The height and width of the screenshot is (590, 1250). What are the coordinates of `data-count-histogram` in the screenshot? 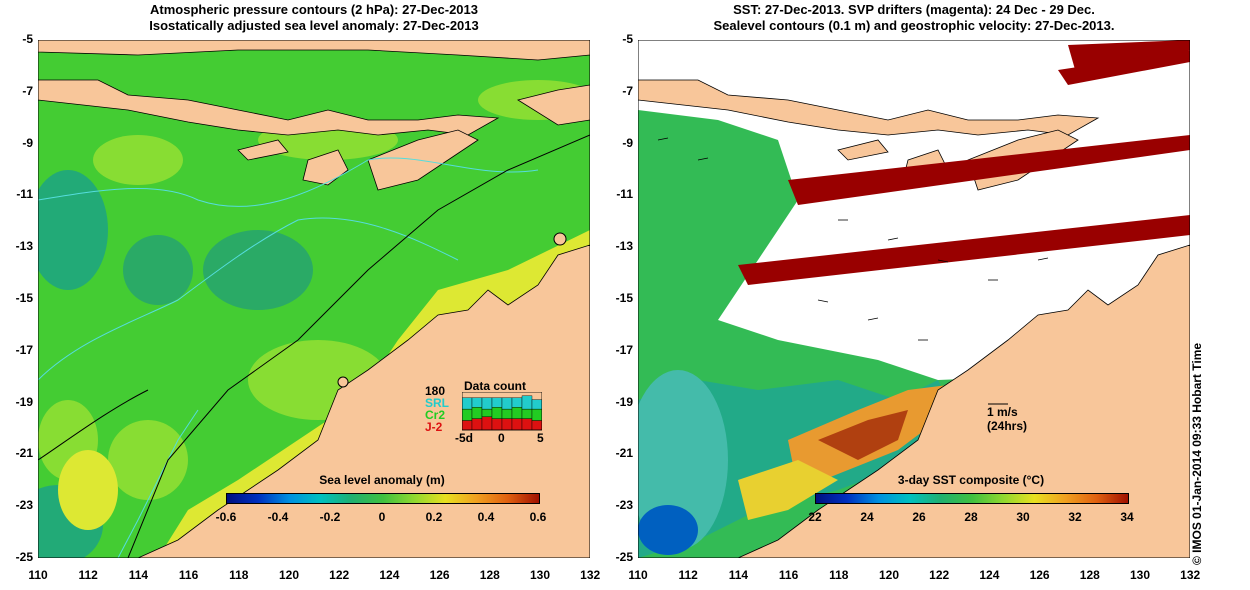 It's located at (502, 411).